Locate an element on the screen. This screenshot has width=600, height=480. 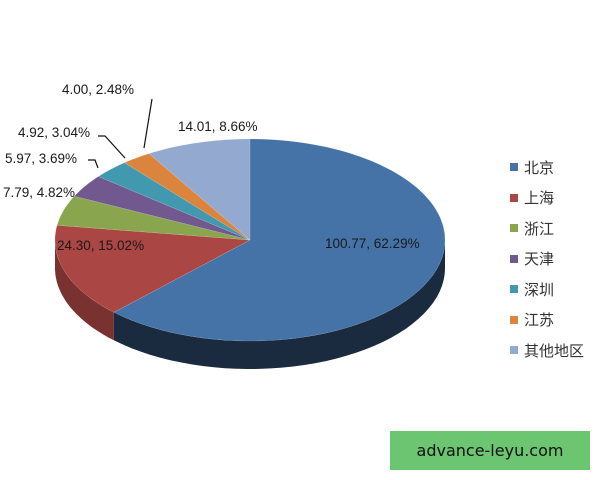
legend-item: 上海 is located at coordinates (547, 198).